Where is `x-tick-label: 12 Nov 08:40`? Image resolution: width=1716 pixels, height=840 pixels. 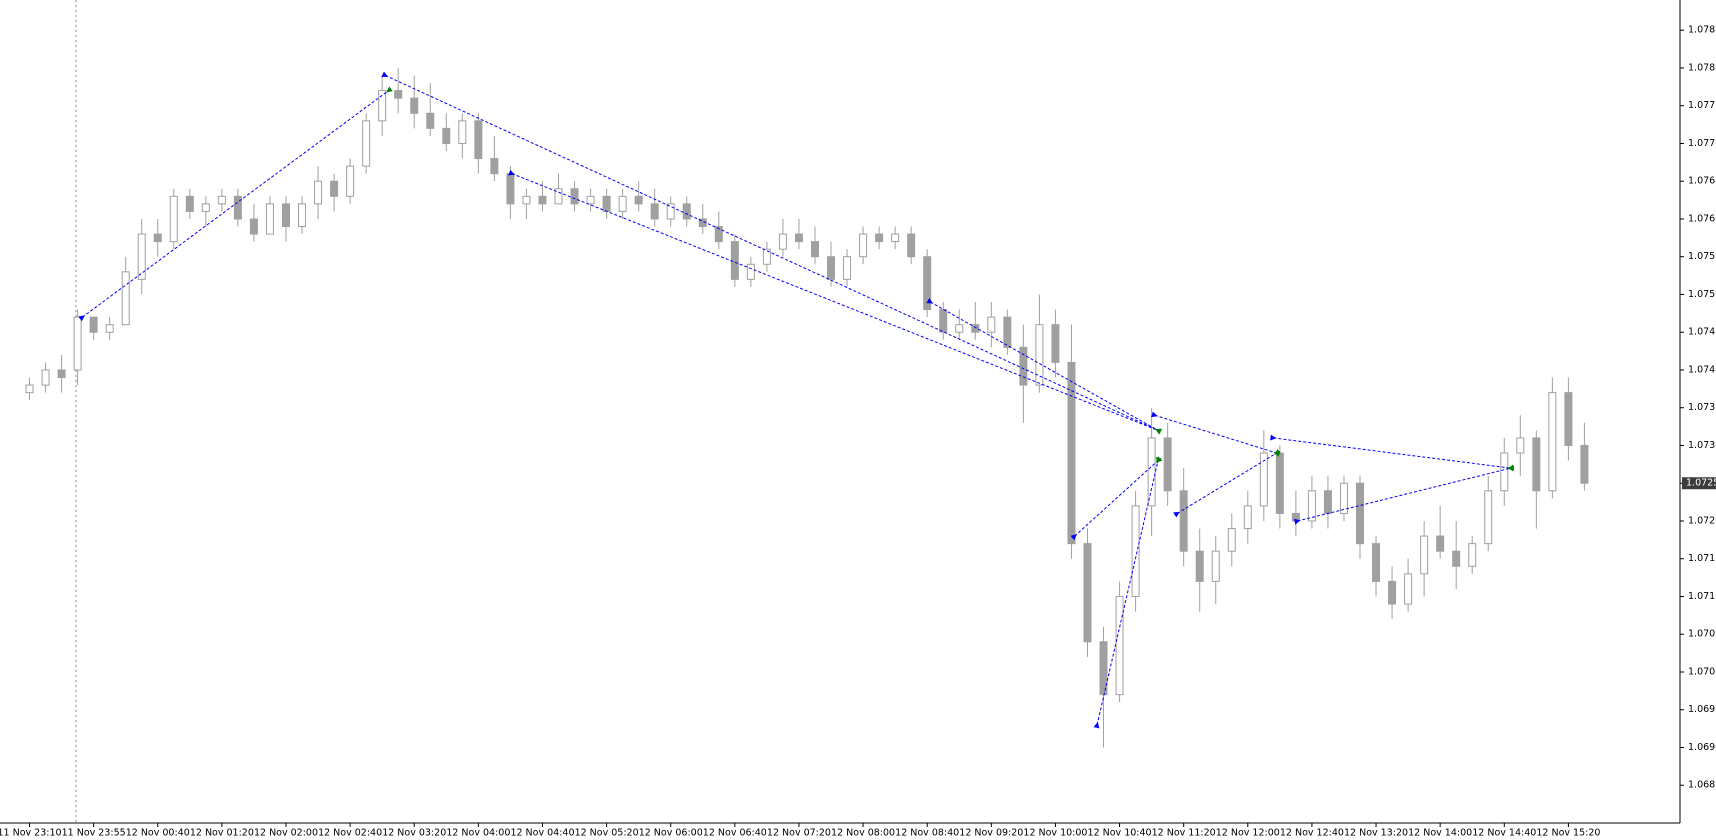
x-tick-label: 12 Nov 08:40 is located at coordinates (927, 833).